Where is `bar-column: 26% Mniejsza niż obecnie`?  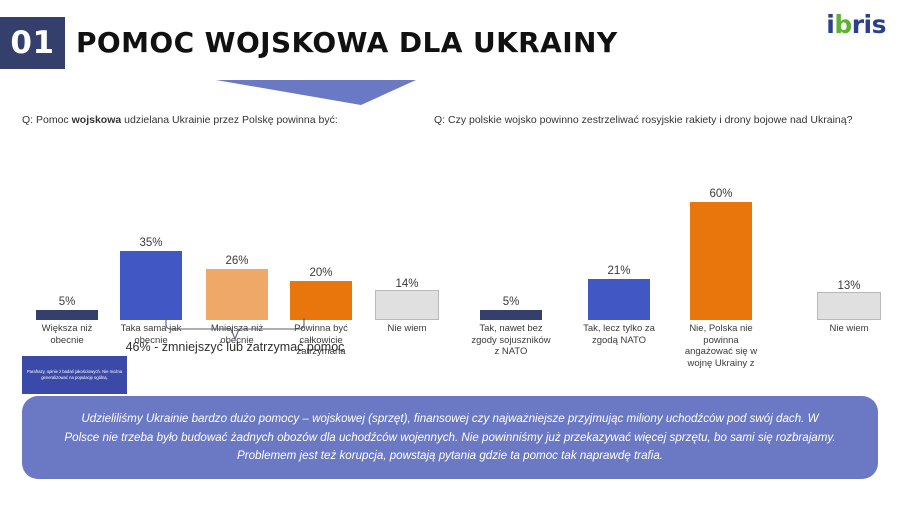
bar-column: 26% Mniejsza niż obecnie is located at coordinates (237, 274).